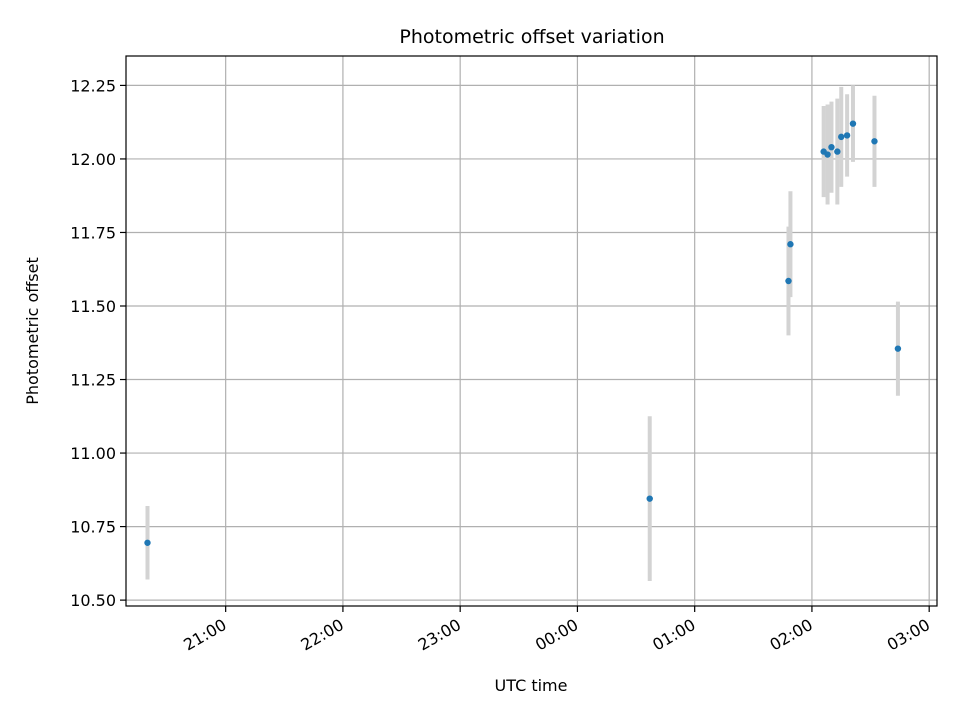  I want to click on x-tick-label: 03:00, so click(908, 635).